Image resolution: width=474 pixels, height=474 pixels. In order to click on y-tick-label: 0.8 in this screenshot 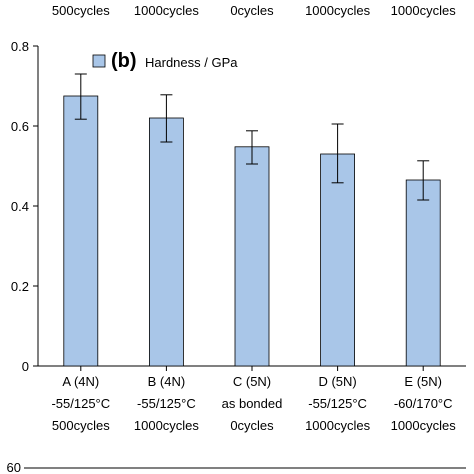, I will do `click(20, 46)`.